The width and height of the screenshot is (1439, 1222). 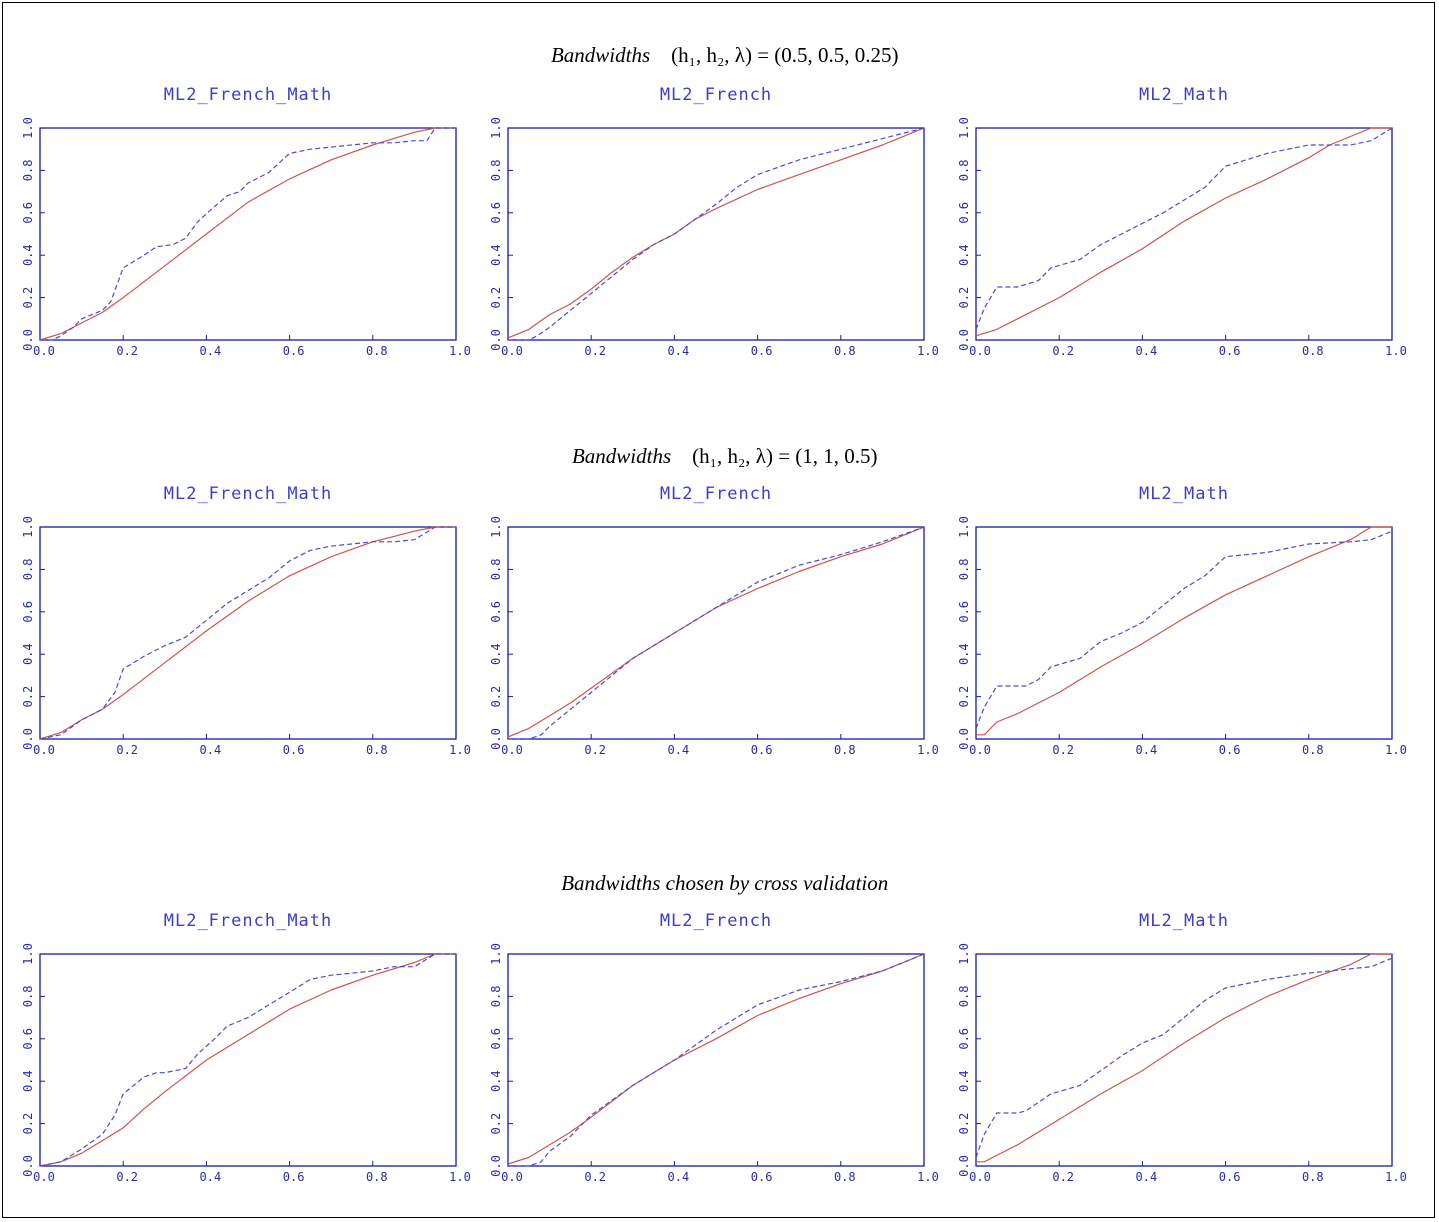 I want to click on chart-2-series-dashed, so click(x=716, y=234).